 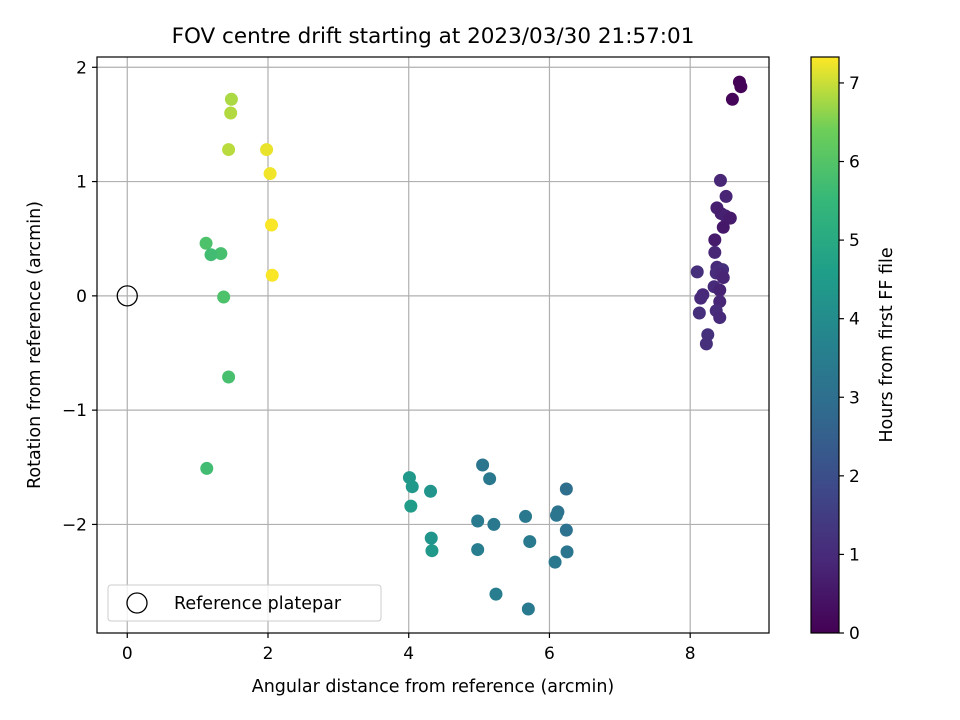 I want to click on y-tick-label: −1, so click(x=74, y=411).